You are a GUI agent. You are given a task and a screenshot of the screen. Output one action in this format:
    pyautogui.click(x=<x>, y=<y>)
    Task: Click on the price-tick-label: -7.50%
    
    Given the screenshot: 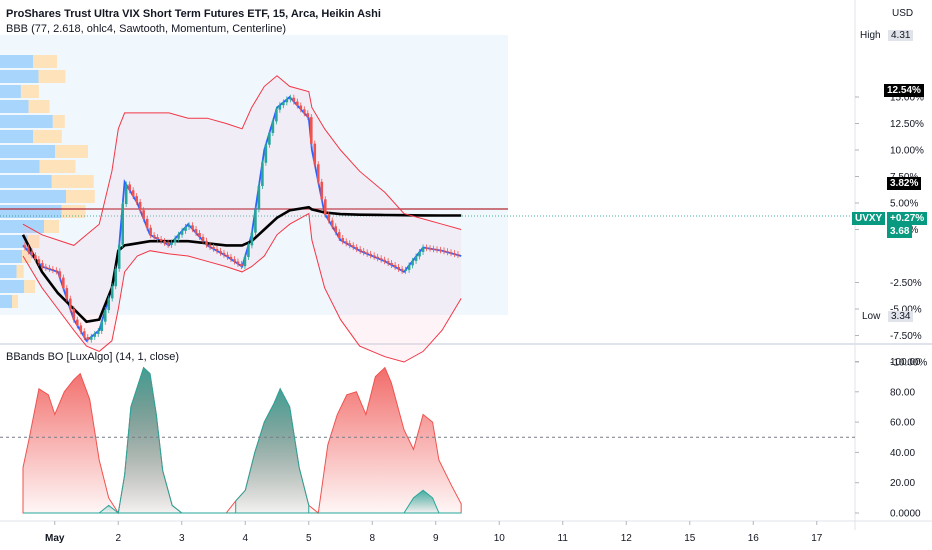 What is the action you would take?
    pyautogui.click(x=906, y=336)
    